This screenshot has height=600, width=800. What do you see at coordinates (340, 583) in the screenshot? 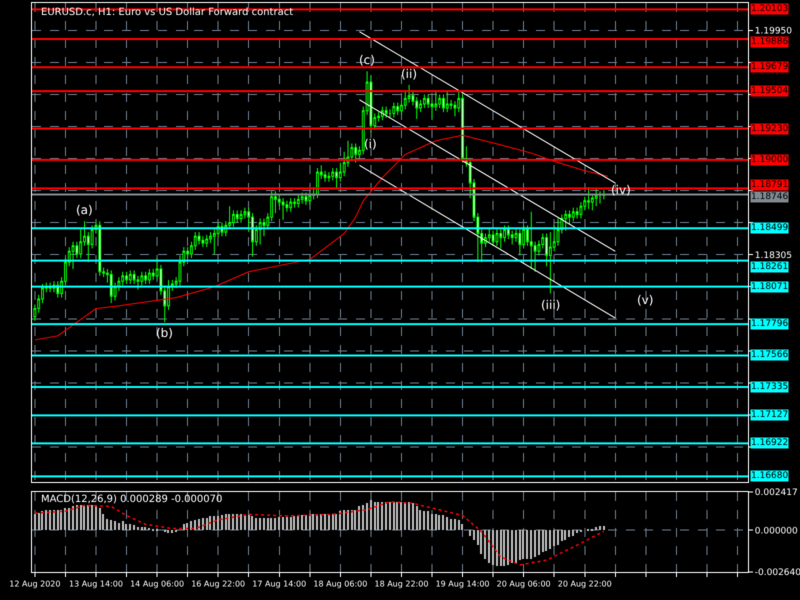
I see `x-tick-label: 18 Aug 06:00` at bounding box center [340, 583].